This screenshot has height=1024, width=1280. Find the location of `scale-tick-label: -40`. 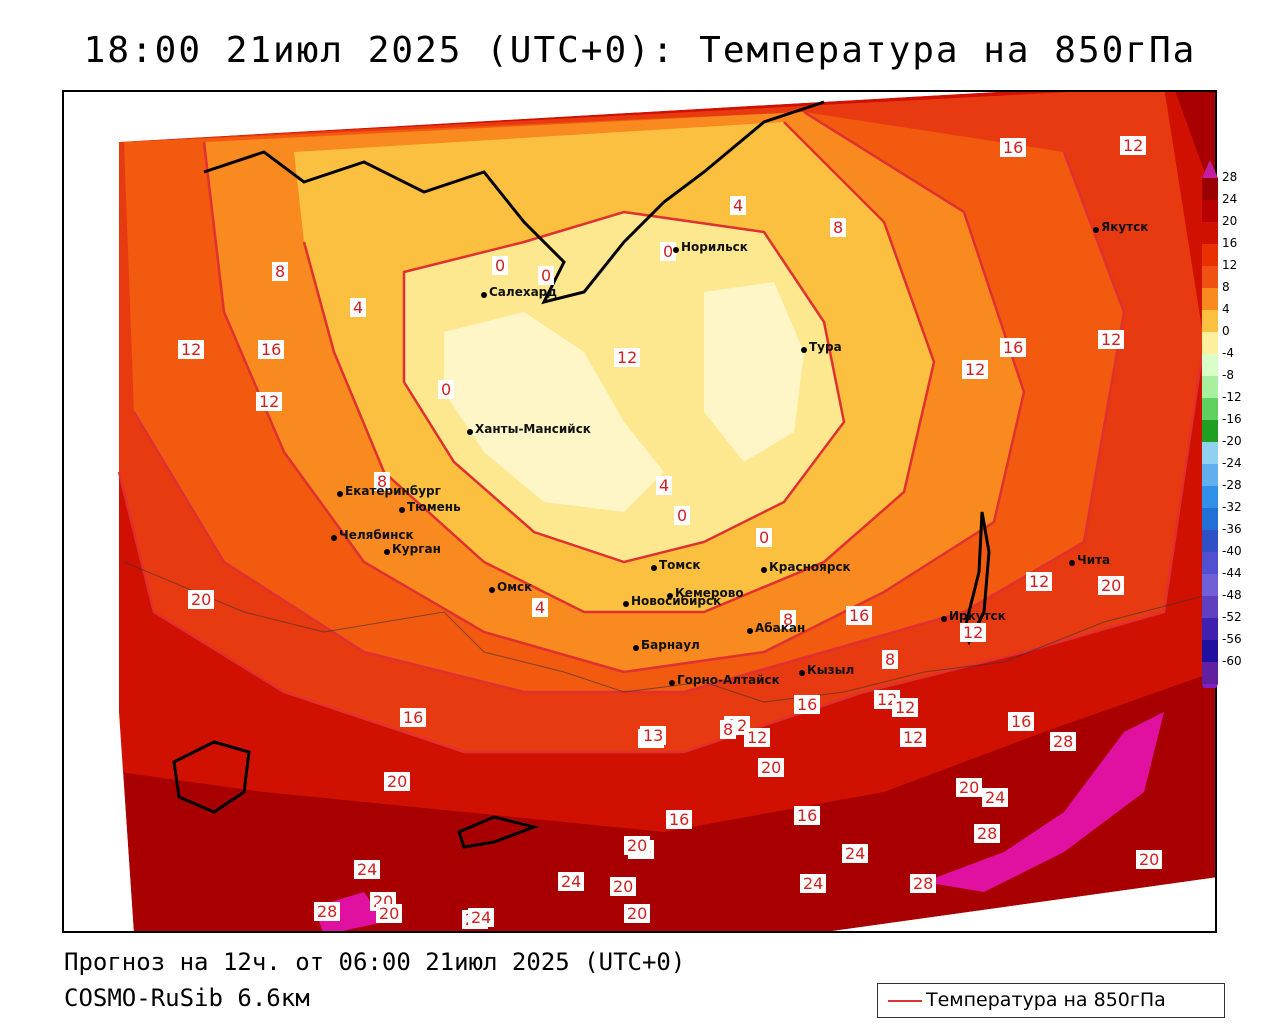

scale-tick-label: -40 is located at coordinates (1232, 551).